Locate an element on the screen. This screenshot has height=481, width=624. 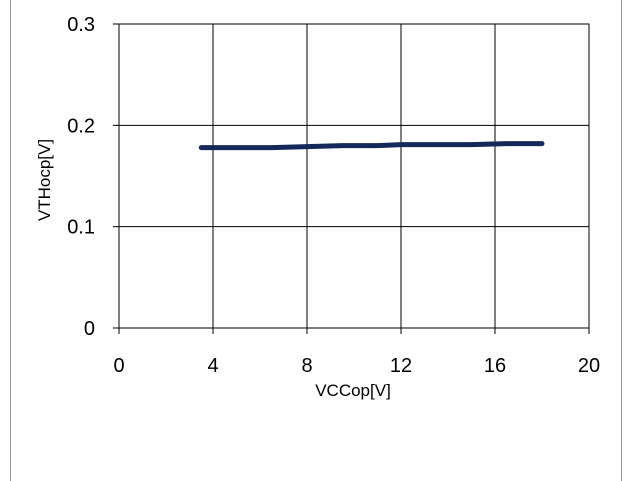
y-tick-label-0: 0 is located at coordinates (89, 329).